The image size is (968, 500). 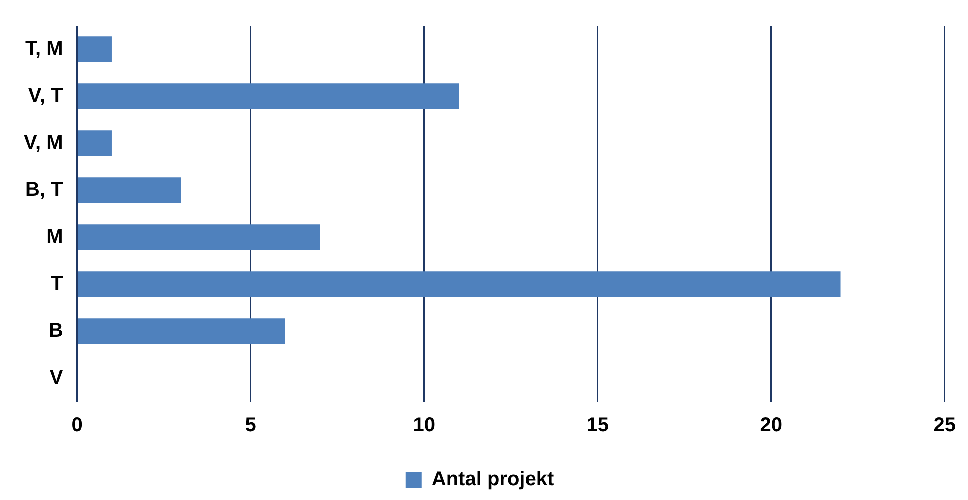 What do you see at coordinates (493, 479) in the screenshot?
I see `legend-label: Antal projekt` at bounding box center [493, 479].